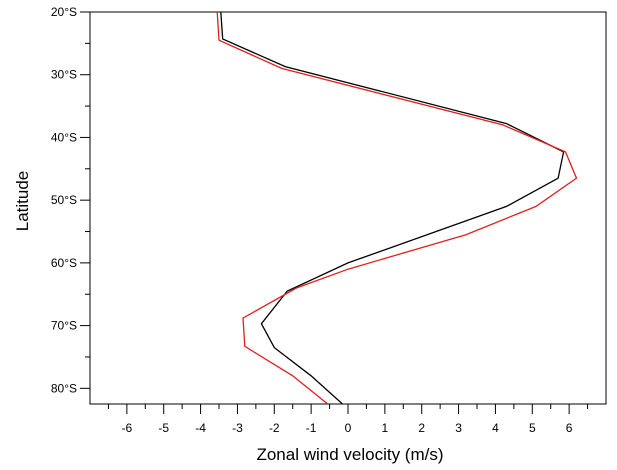  I want to click on x-tick-label: -2, so click(274, 428).